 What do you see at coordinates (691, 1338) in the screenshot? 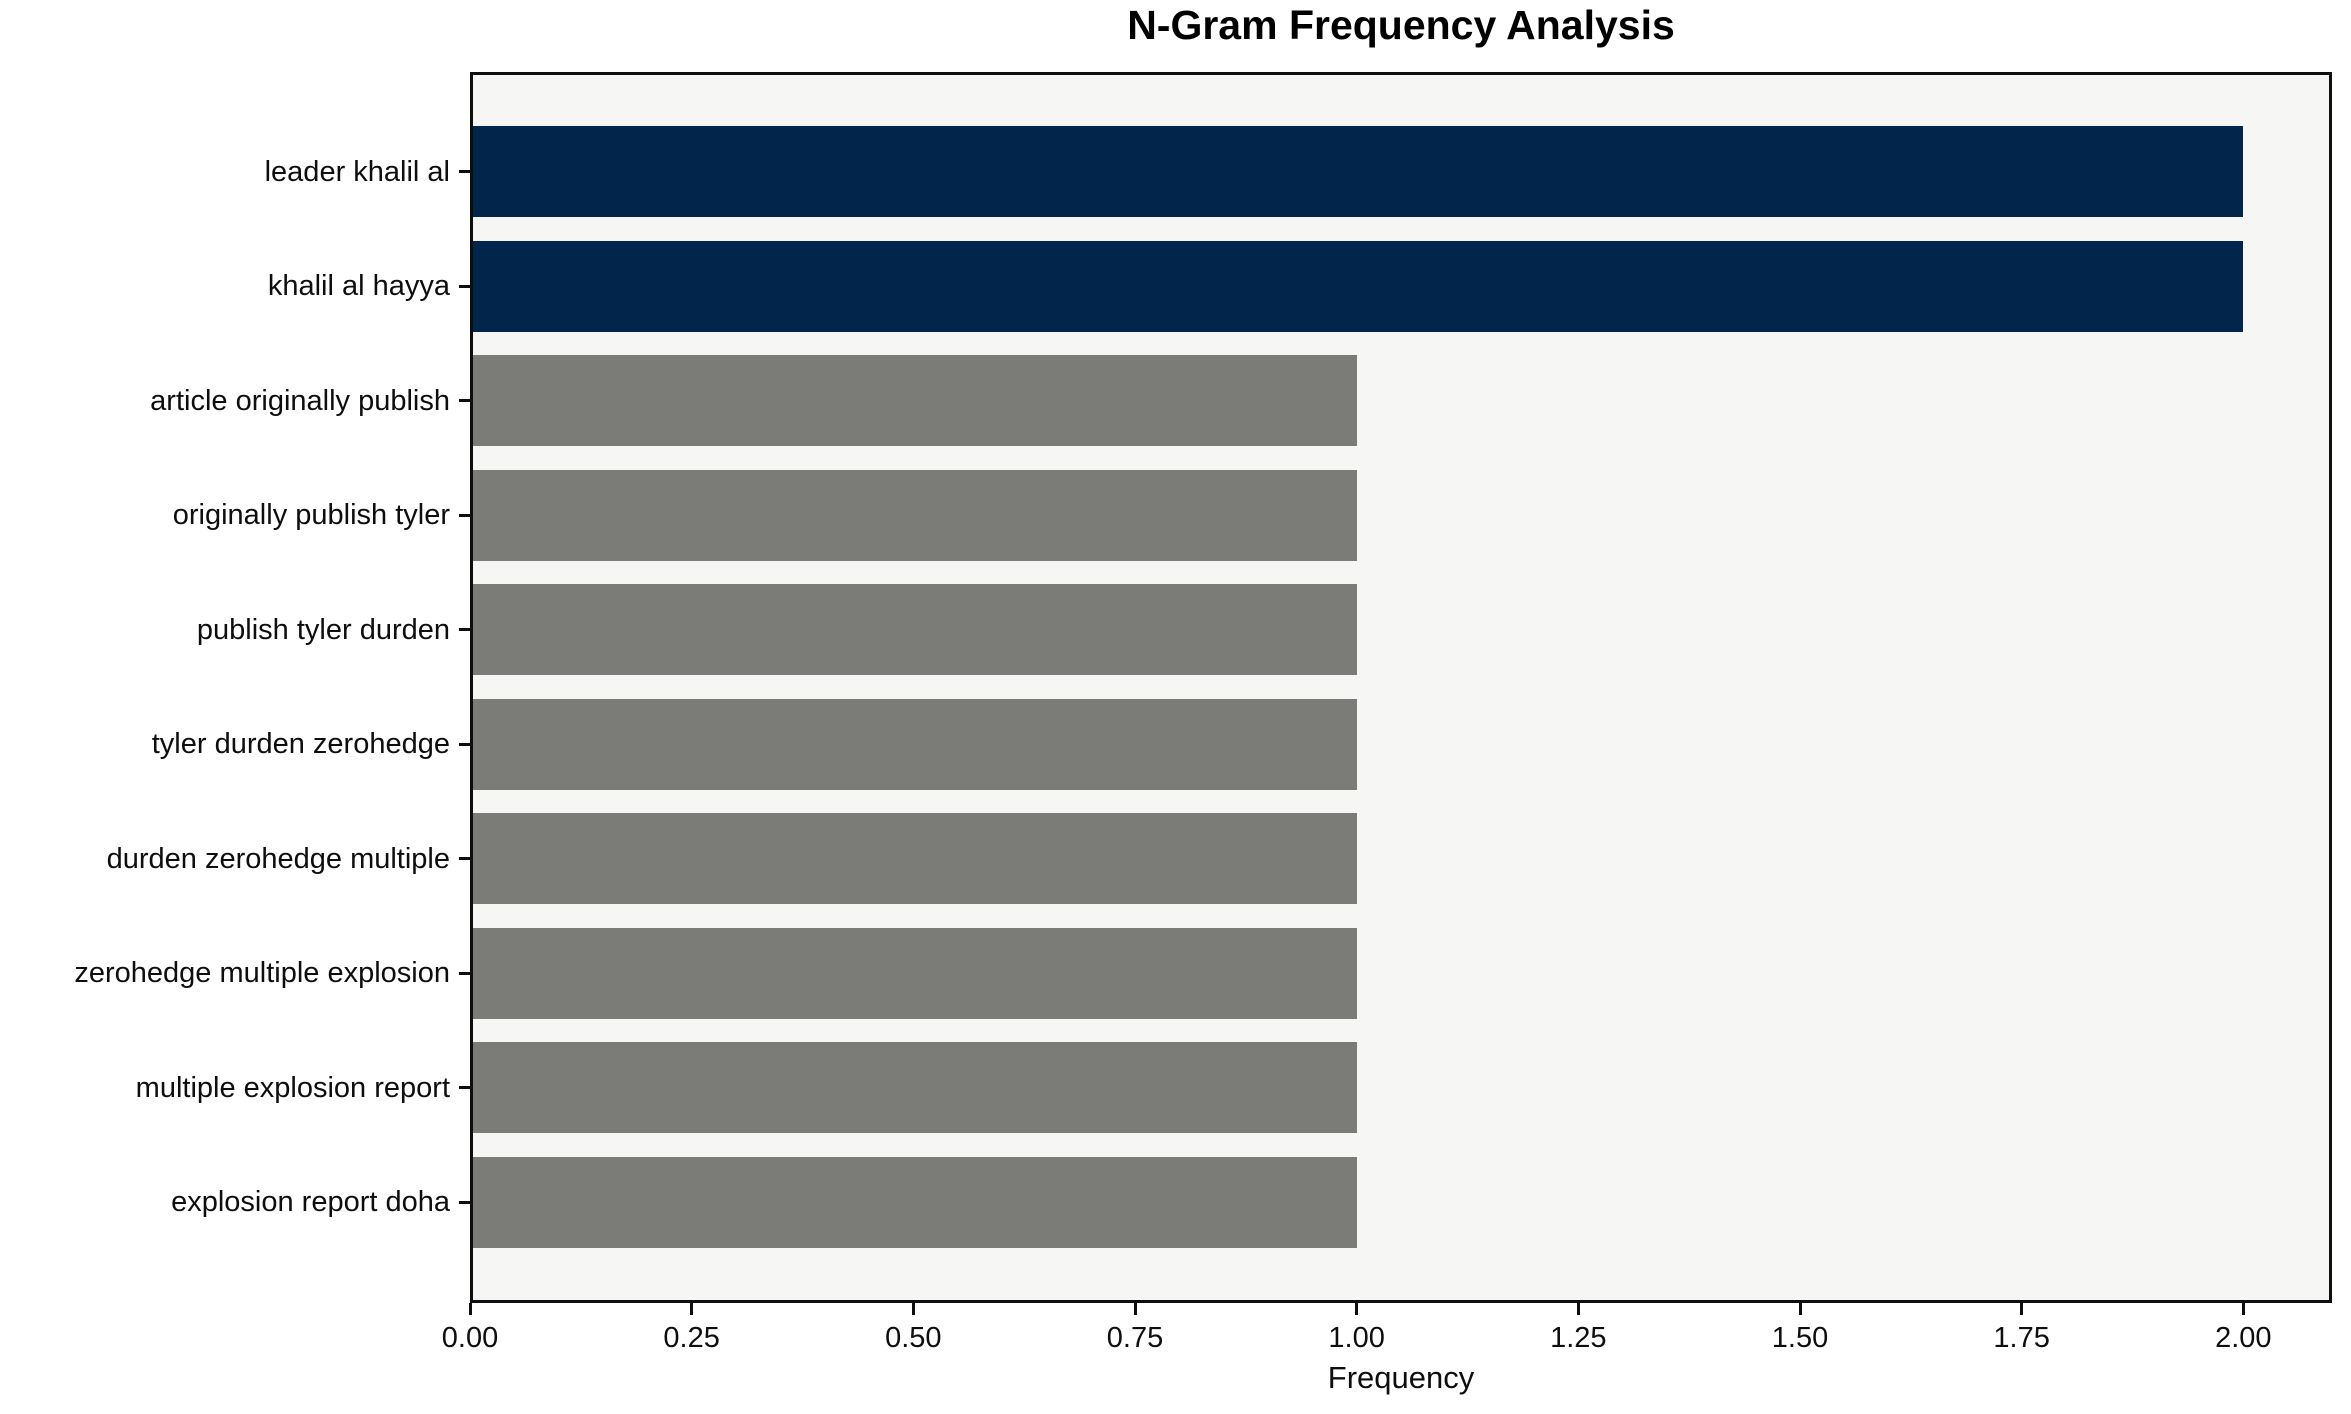
I see `x-tick-label: 0.25` at bounding box center [691, 1338].